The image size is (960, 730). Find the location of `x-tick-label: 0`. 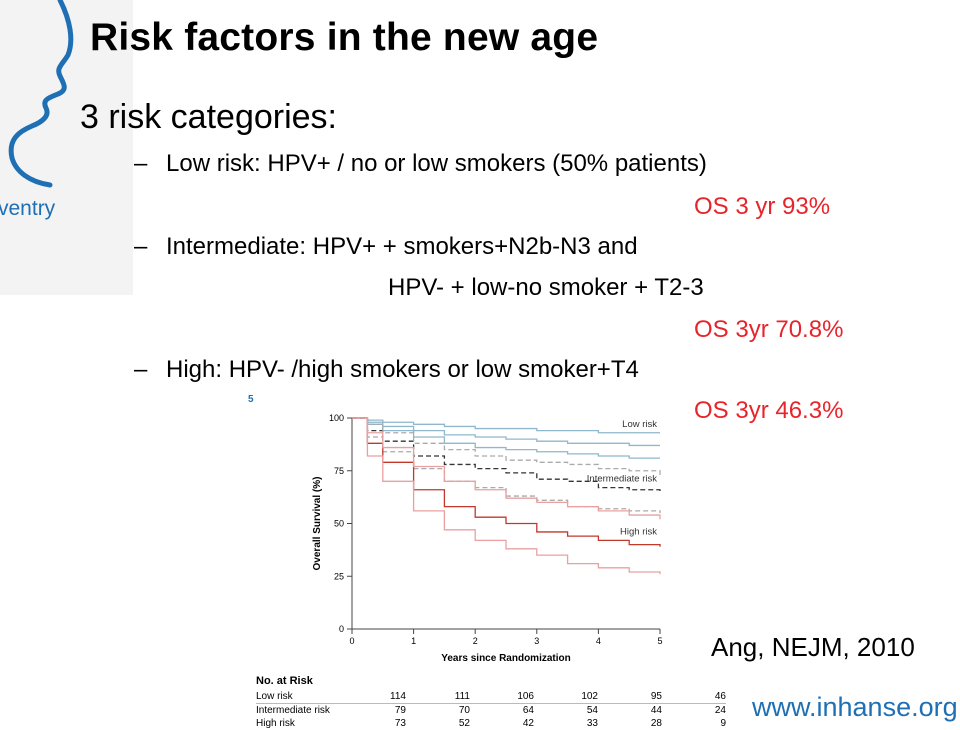

x-tick-label: 0 is located at coordinates (351, 641).